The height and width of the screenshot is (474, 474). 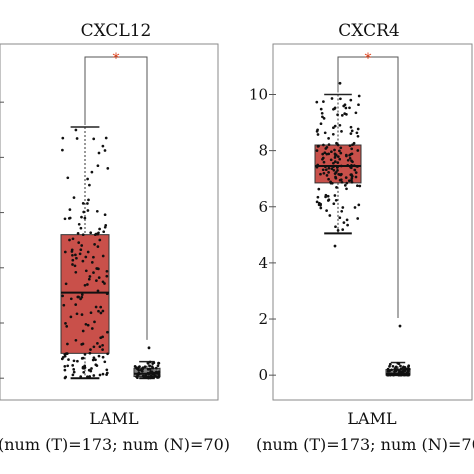 What do you see at coordinates (263, 151) in the screenshot?
I see `y-tick-label-4: 8` at bounding box center [263, 151].